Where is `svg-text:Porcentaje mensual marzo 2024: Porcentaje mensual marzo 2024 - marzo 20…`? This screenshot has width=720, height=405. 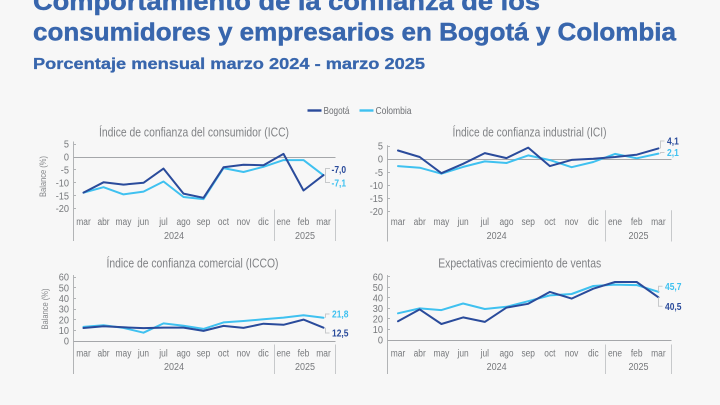 svg-text:Porcentaje mensual marzo 2024: Porcentaje mensual marzo 2024 - marzo 20… is located at coordinates (229, 64).